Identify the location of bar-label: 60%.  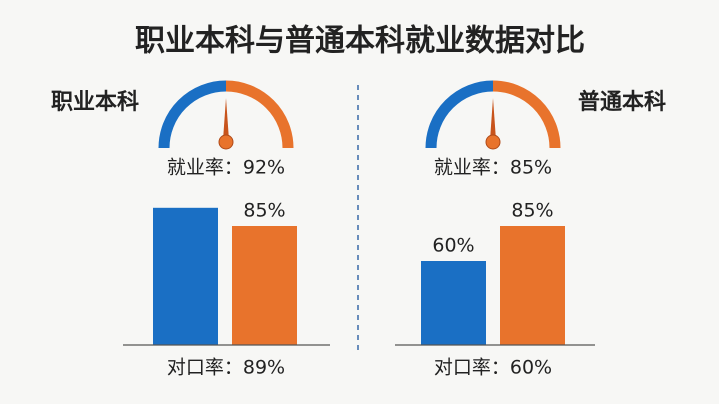
(453, 246).